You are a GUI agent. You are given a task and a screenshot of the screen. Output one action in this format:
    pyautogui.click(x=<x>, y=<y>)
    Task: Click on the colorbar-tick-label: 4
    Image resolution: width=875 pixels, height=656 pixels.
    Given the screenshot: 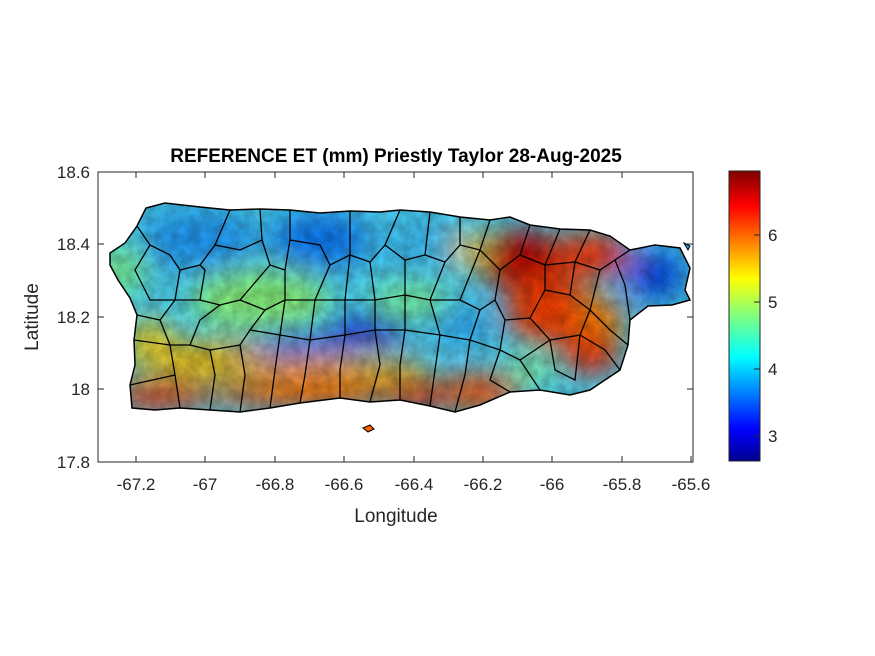 What is the action you would take?
    pyautogui.click(x=772, y=369)
    